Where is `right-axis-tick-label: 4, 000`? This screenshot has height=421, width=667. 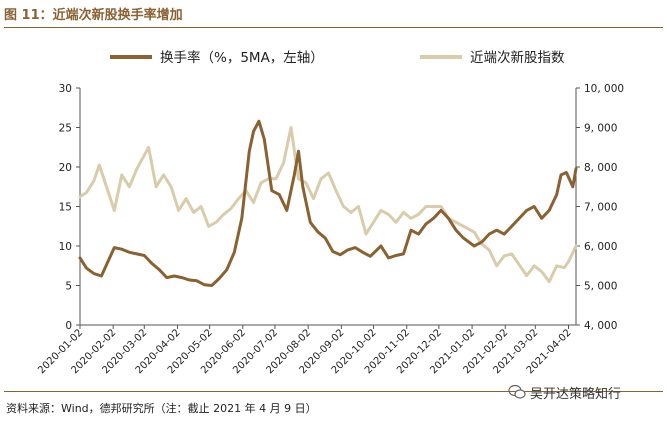 right-axis-tick-label: 4, 000 is located at coordinates (600, 326).